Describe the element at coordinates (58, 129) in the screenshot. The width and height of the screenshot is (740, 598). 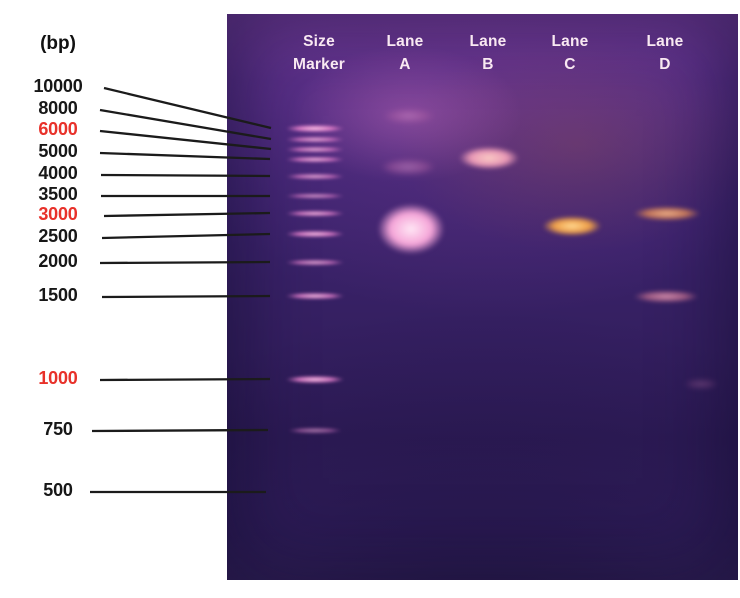
I see `bp-label-6000: 6000` at that location.